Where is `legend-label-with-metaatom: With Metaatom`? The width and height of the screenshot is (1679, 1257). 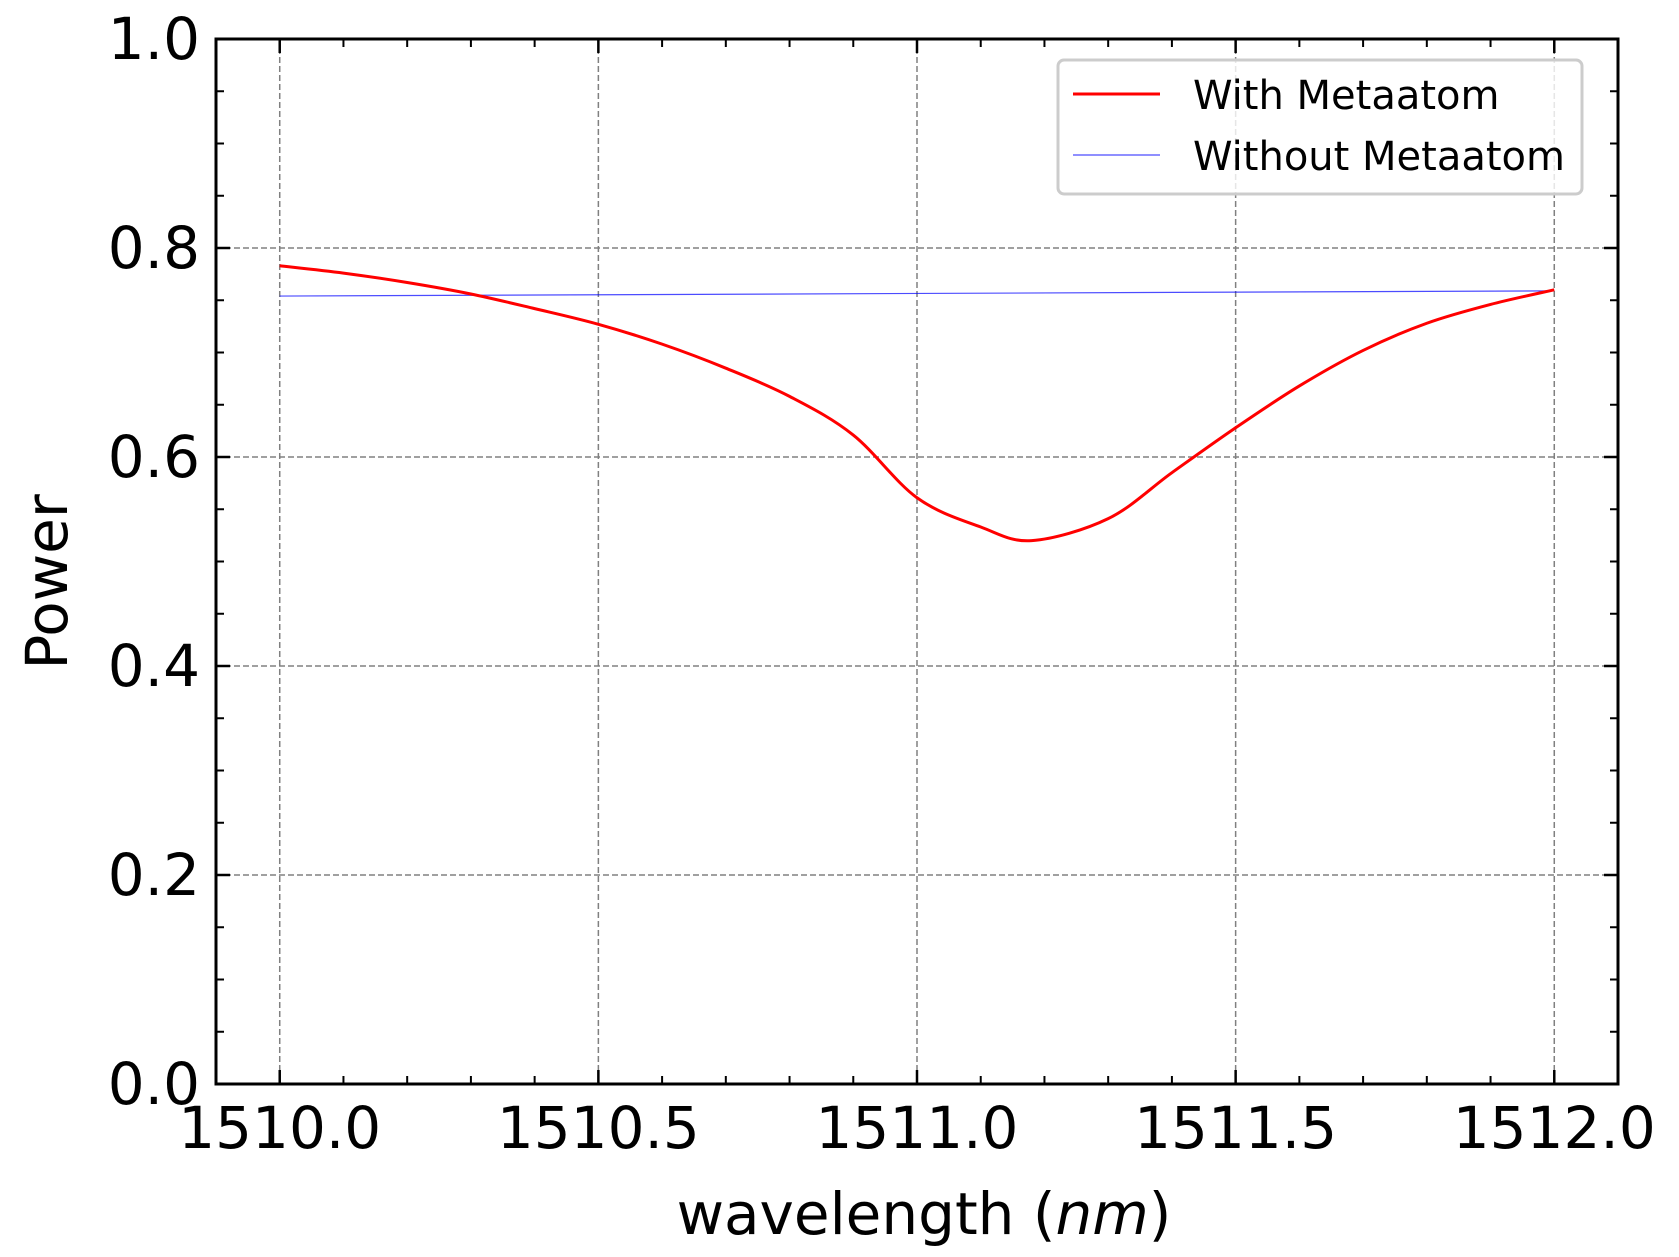
legend-label-with-metaatom: With Metaatom is located at coordinates (1346, 96).